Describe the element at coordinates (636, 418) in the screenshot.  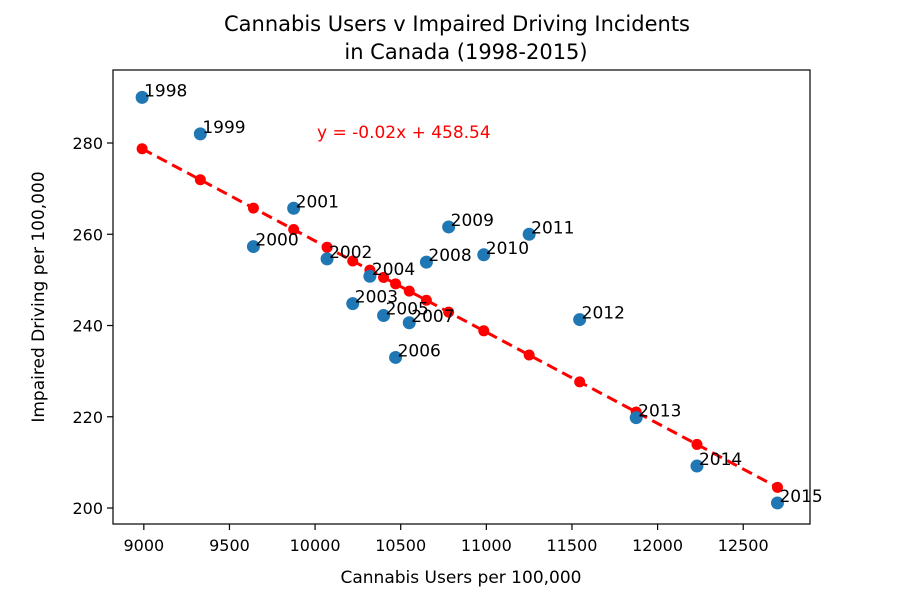
I see `data-point-2013` at that location.